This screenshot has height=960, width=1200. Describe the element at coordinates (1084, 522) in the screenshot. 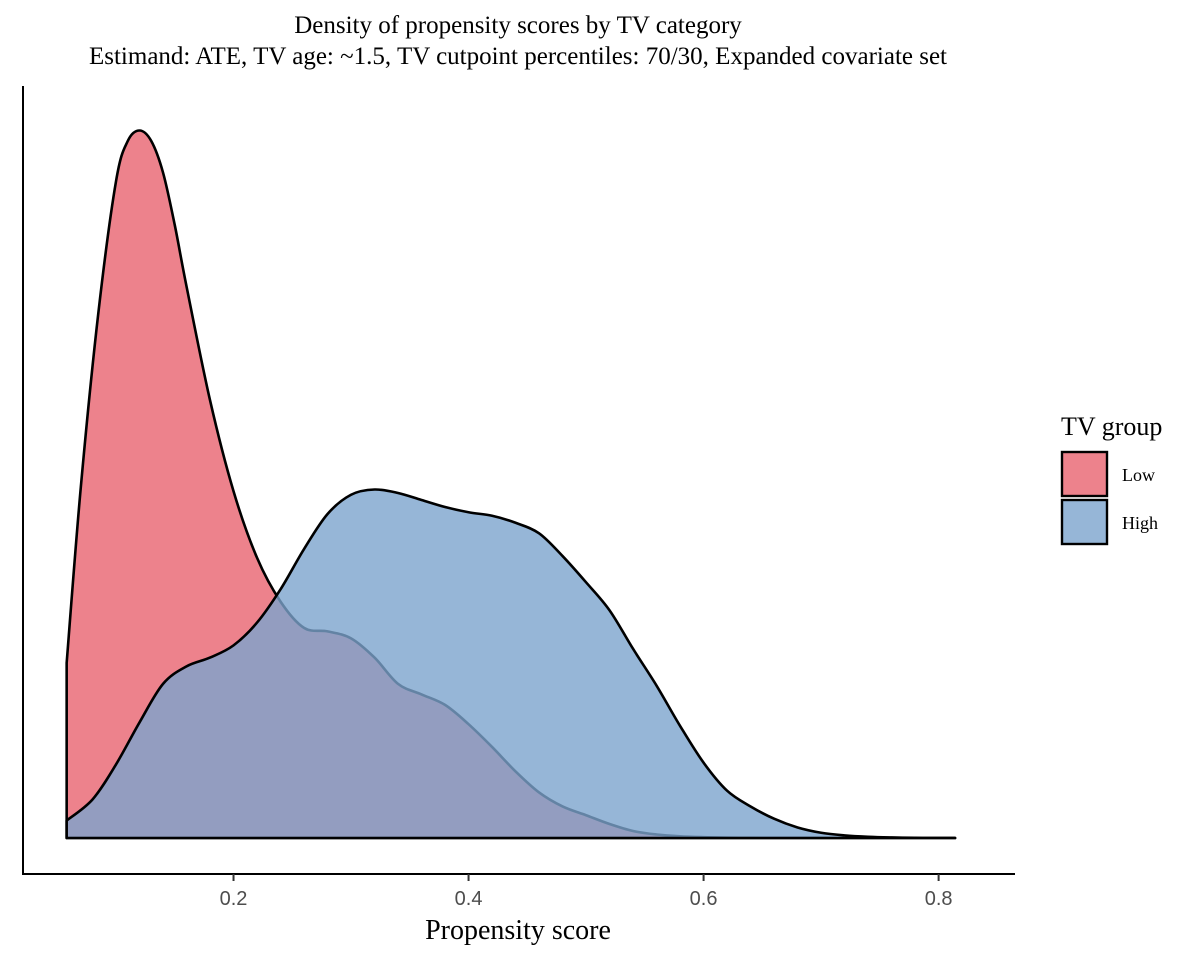

I see `legend-swatch-high` at that location.